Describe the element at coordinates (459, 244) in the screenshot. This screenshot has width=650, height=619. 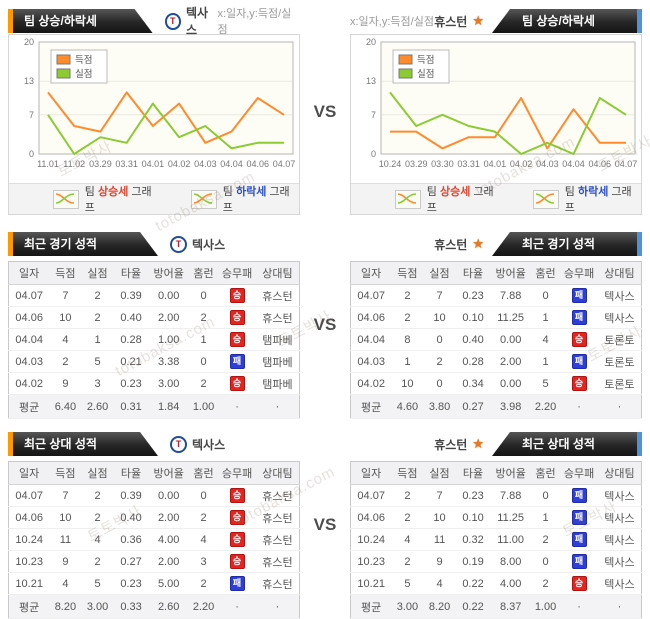
I see `team-houston: 휴스턴 ★` at that location.